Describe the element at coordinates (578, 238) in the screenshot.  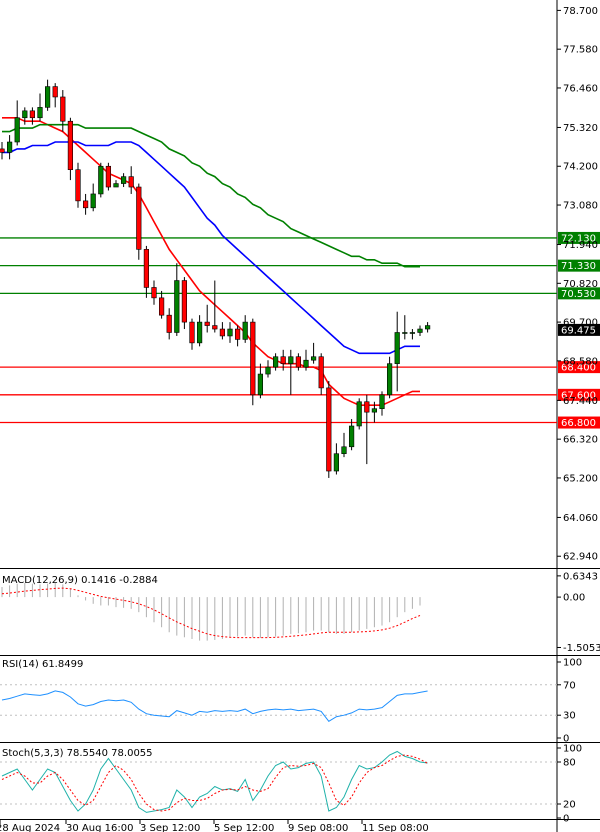
I see `level-label: 72.130` at that location.